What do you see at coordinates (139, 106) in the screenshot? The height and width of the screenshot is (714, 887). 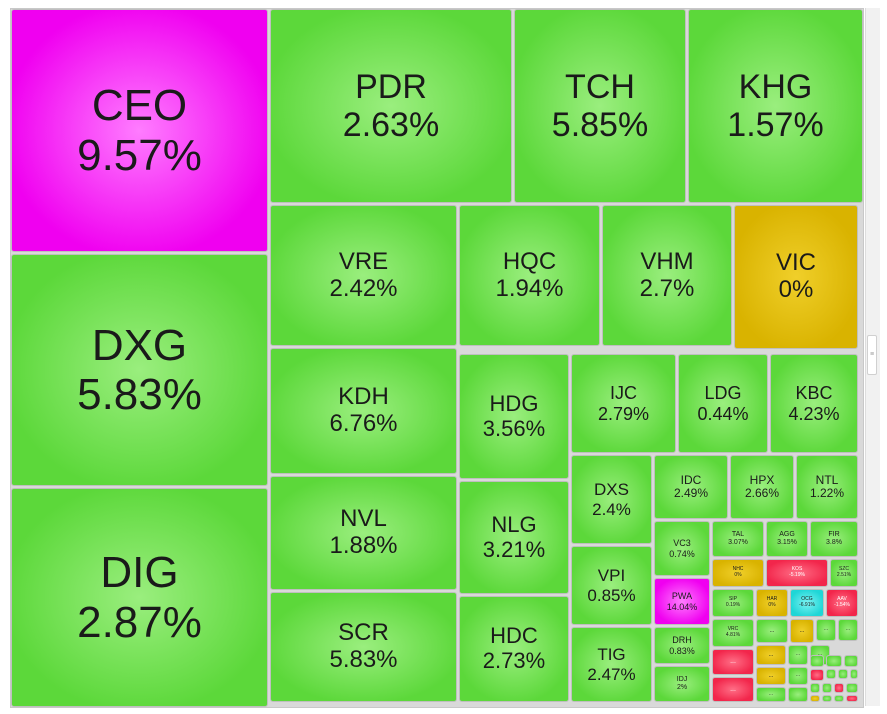 I see `tile-ticker: CEO` at bounding box center [139, 106].